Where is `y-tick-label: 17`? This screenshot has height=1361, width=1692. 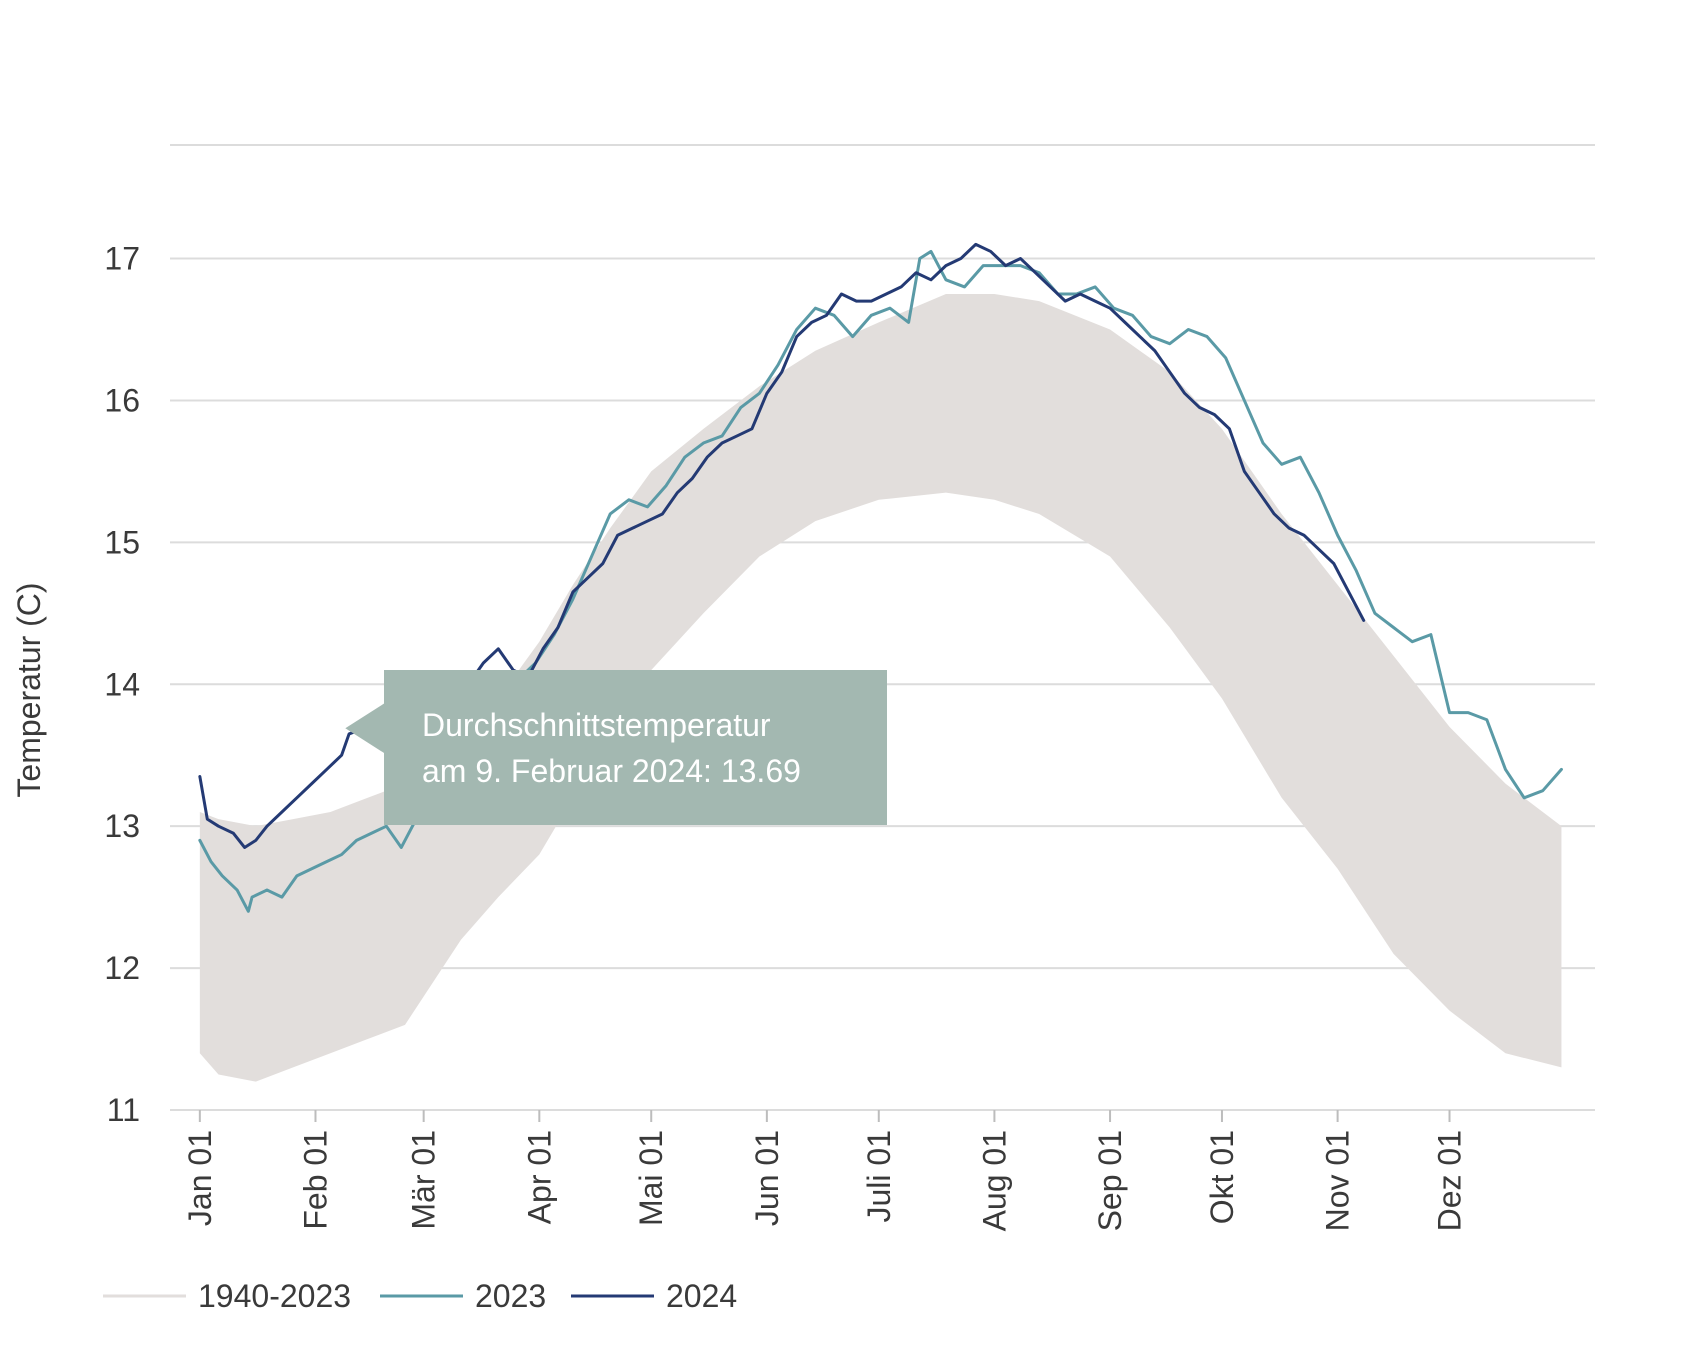
y-tick-label: 17 is located at coordinates (122, 259).